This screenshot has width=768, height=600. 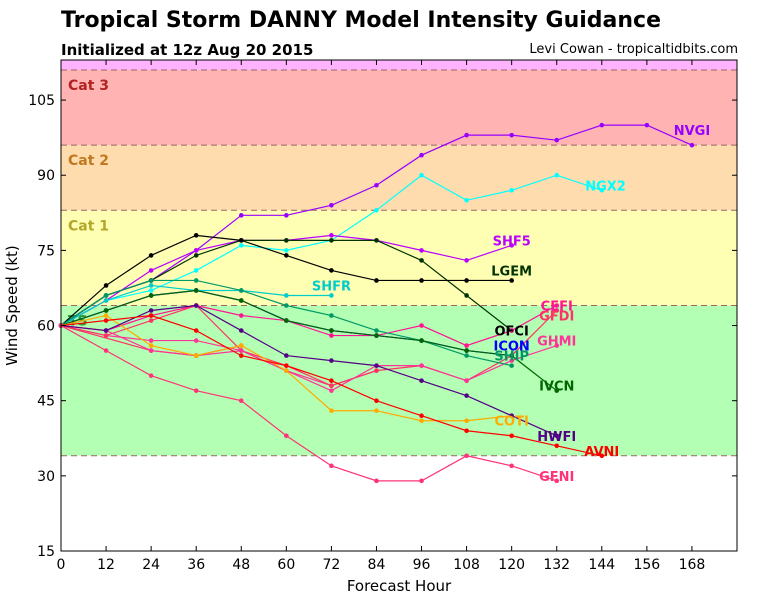 I want to click on series-label-gfdi: GFDI, so click(x=556, y=317).